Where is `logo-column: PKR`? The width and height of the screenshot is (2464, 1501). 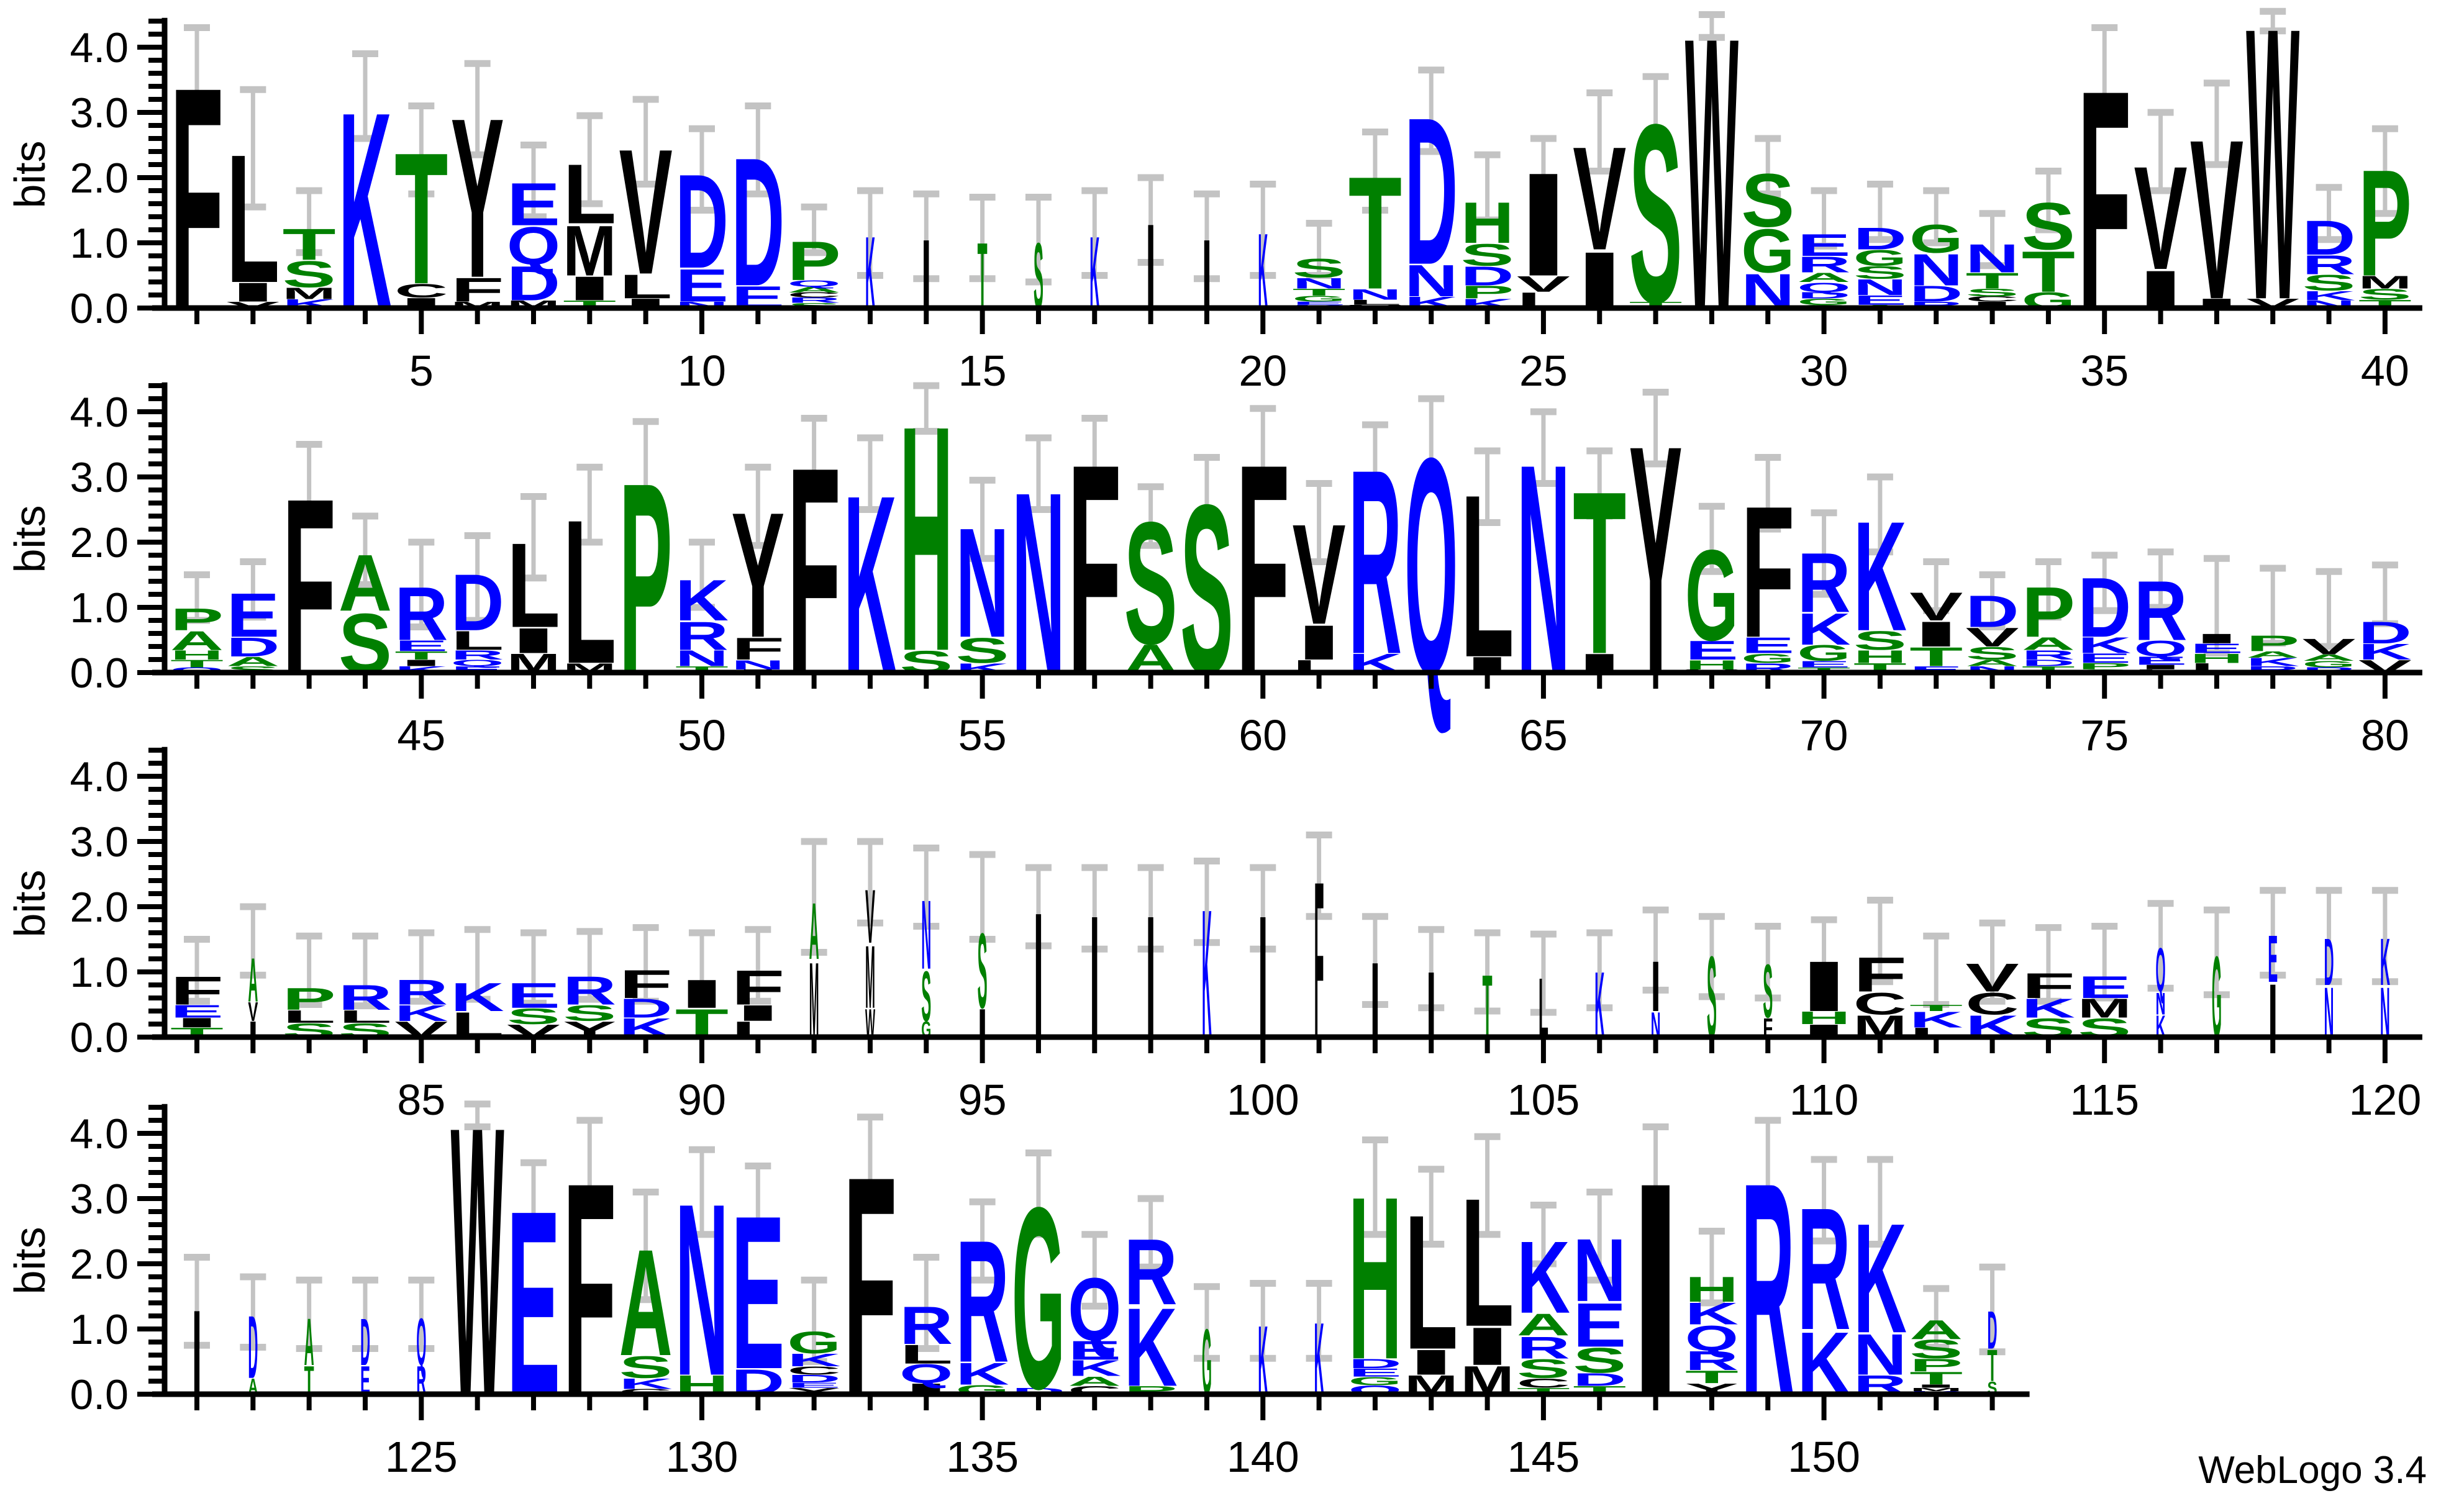 logo-column: PKR is located at coordinates (1151, 1314).